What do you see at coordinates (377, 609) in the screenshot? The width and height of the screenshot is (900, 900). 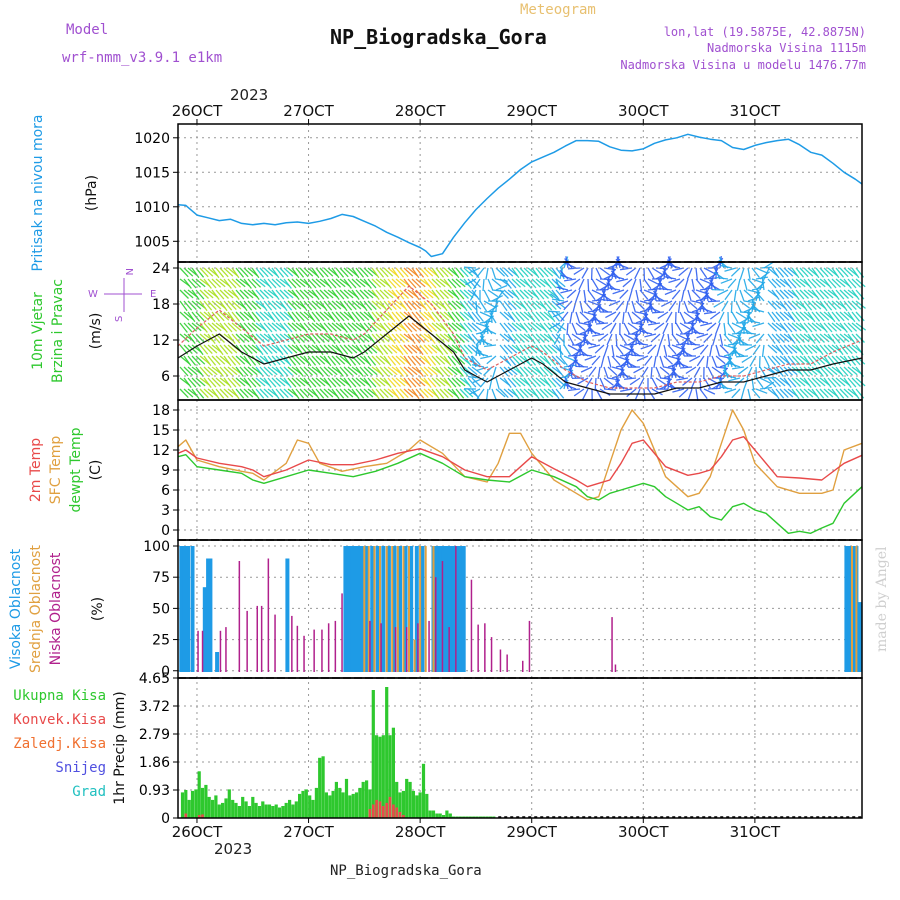 I see `cloud-bar-high` at bounding box center [377, 609].